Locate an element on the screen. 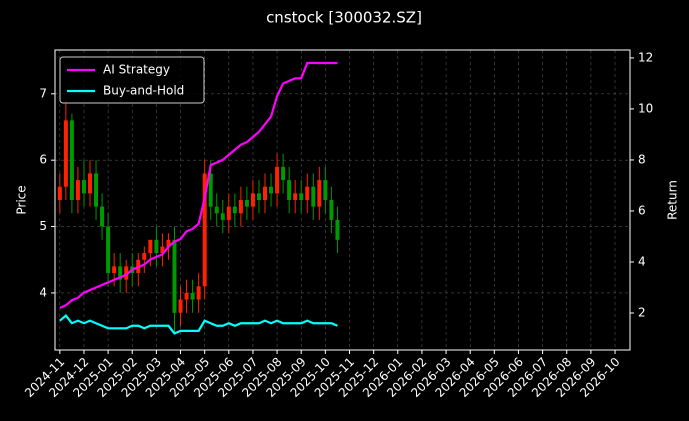 Image resolution: width=689 pixels, height=421 pixels. y2-tick-label: 10 is located at coordinates (645, 108).